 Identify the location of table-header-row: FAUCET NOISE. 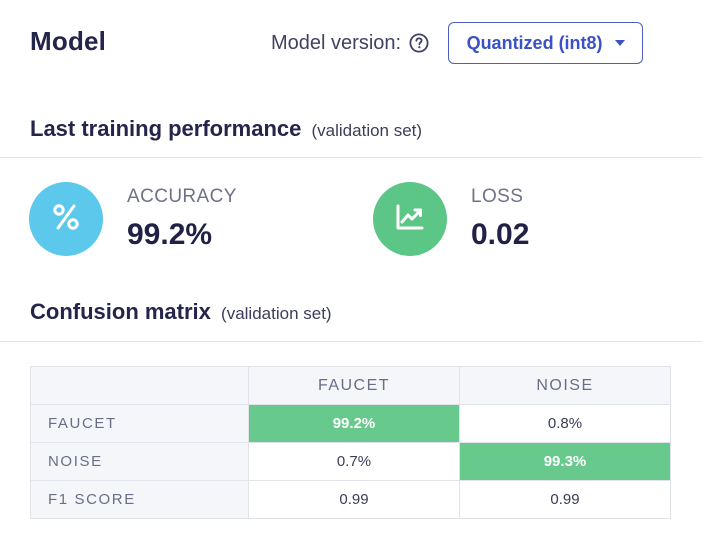
(350, 385).